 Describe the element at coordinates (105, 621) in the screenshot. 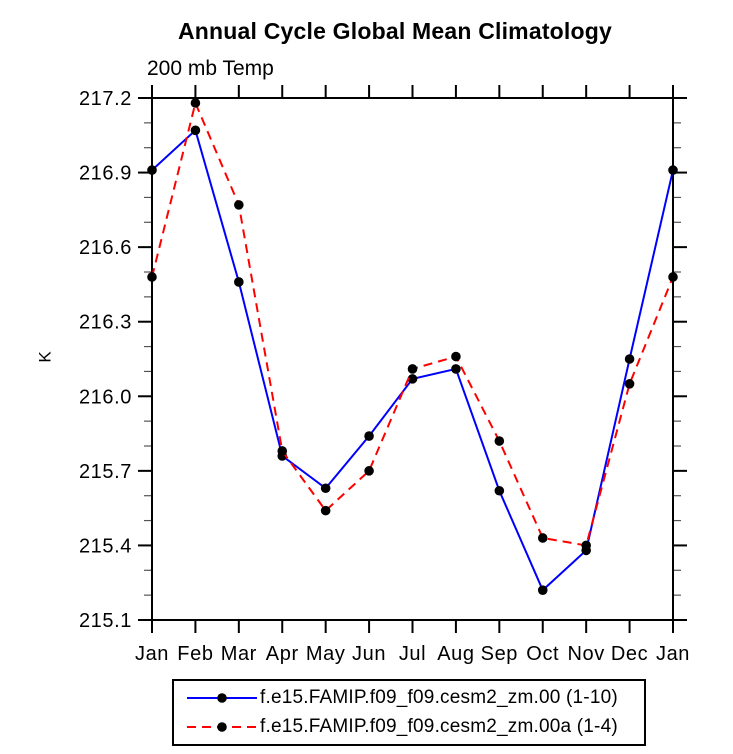

I see `y-tick-label: 215.1` at that location.